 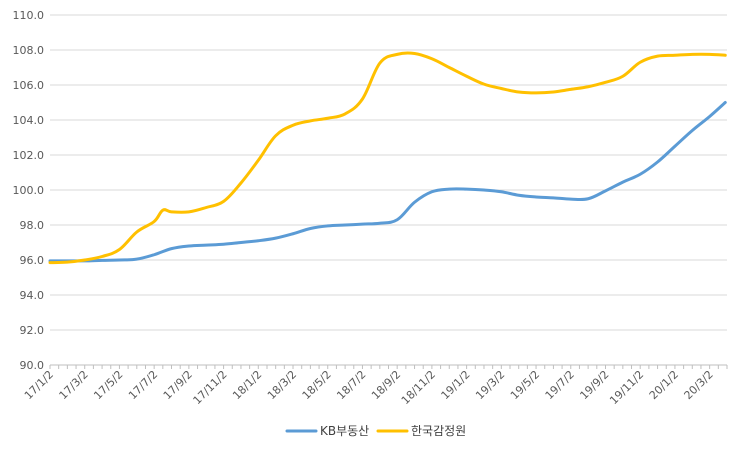 I want to click on x-tick-label: 19/9/2, so click(x=594, y=385).